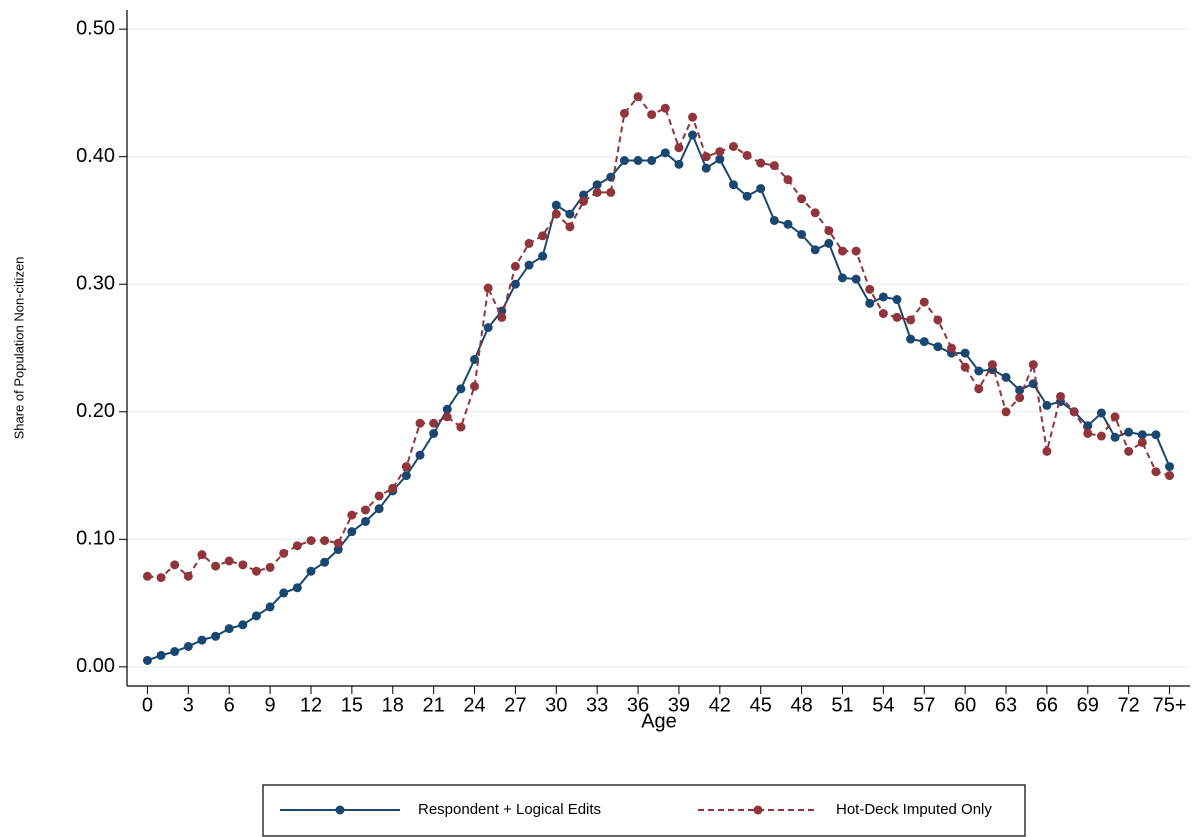 The image size is (1198, 837). Describe the element at coordinates (638, 705) in the screenshot. I see `x-tick-label: 36` at that location.